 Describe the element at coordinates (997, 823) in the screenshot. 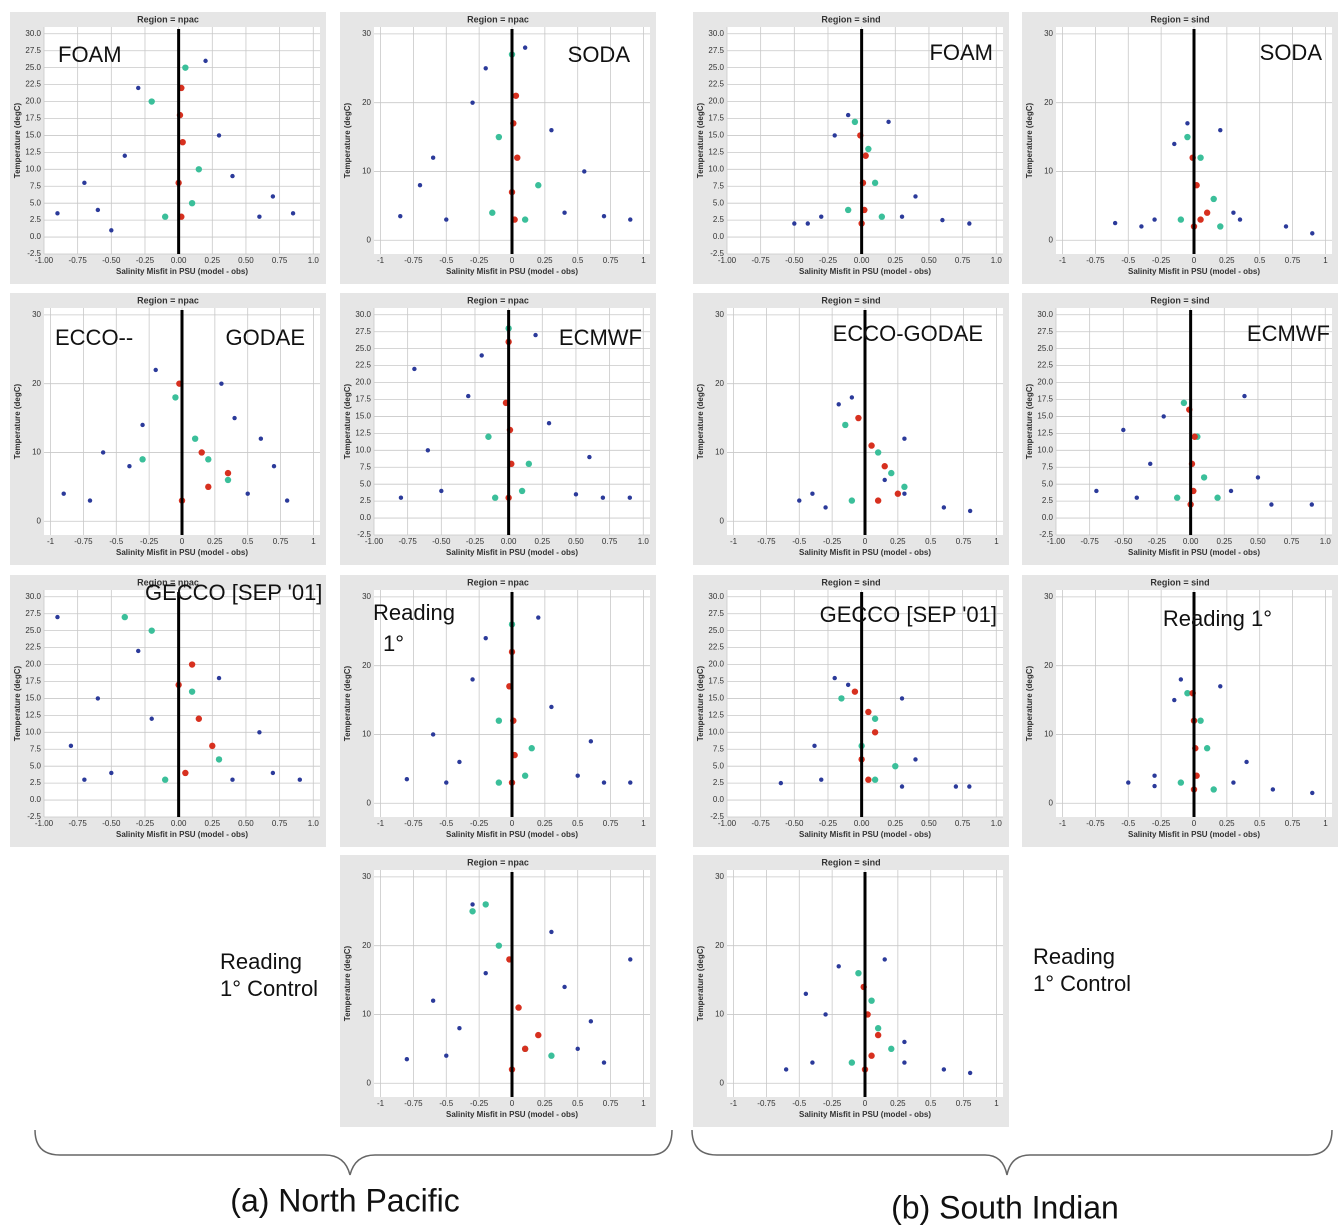

I see `x-tick-label: 1.0` at that location.